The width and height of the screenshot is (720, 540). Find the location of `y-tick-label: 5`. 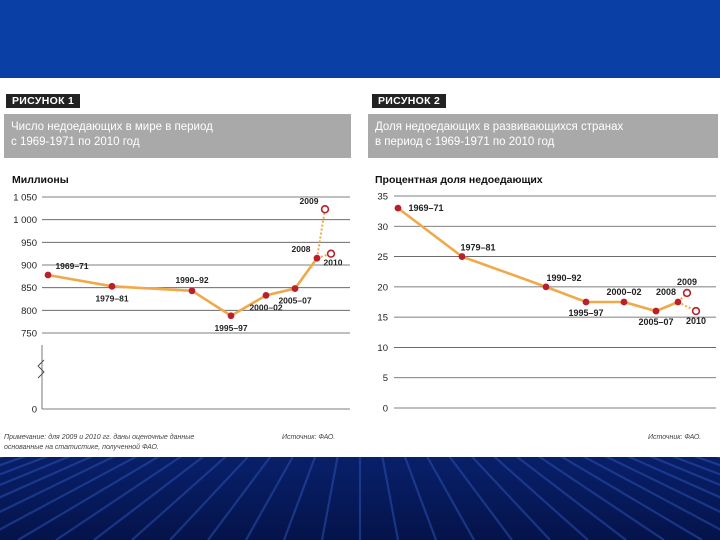

y-tick-label: 5 is located at coordinates (385, 378).